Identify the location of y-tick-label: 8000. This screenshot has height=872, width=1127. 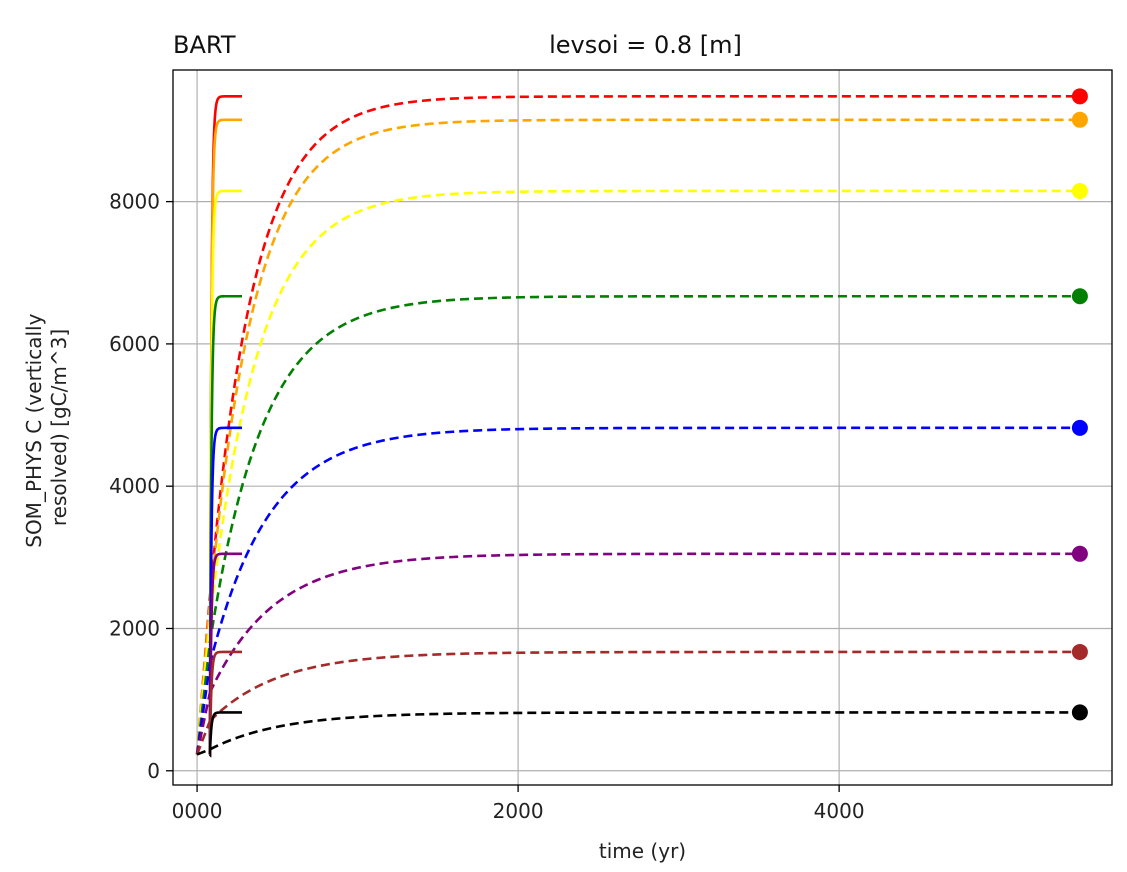
(134, 202).